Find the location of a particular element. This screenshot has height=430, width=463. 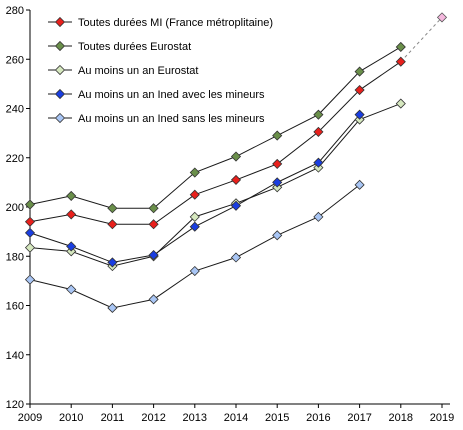

y-tick-label: 200 is located at coordinates (15, 208).